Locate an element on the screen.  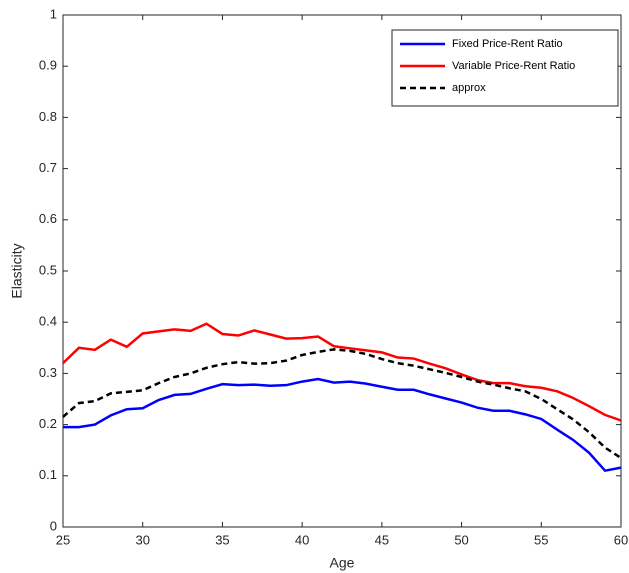
series-line is located at coordinates (342, 425).